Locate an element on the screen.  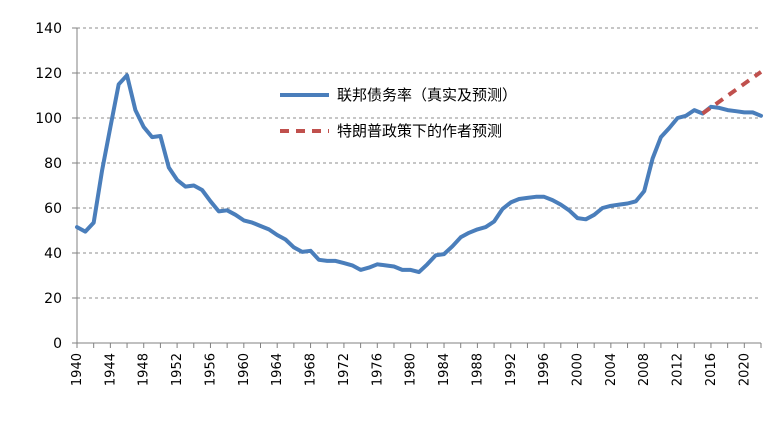
x-tick-label-4: 1956 is located at coordinates (210, 369).